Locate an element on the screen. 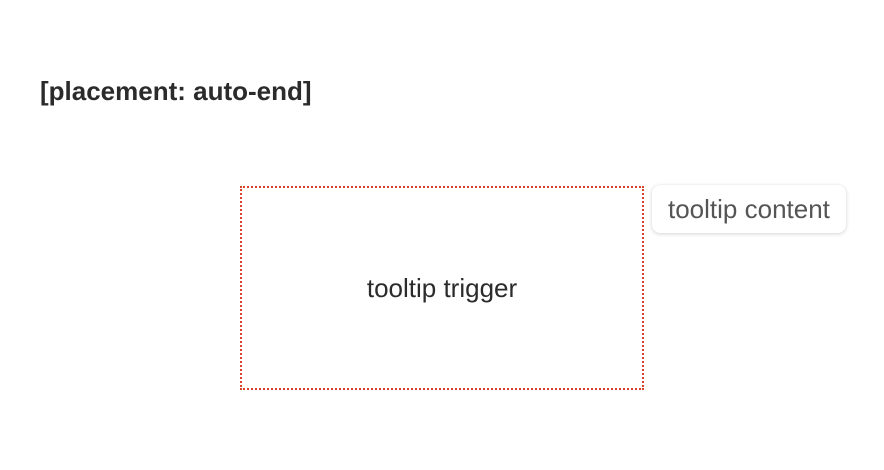 This screenshot has height=470, width=884. placement-heading: [placement: auto-end] is located at coordinates (176, 91).